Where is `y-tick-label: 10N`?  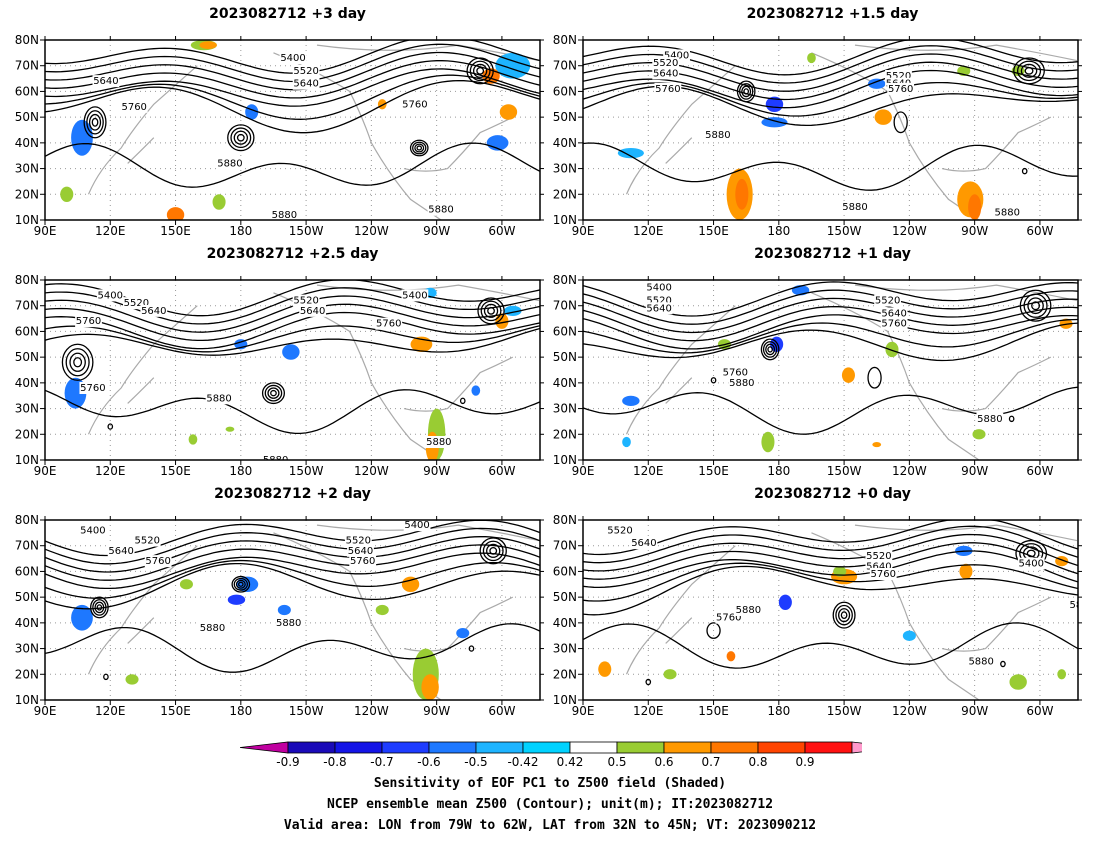
y-tick-label: 10N is located at coordinates (27, 220).